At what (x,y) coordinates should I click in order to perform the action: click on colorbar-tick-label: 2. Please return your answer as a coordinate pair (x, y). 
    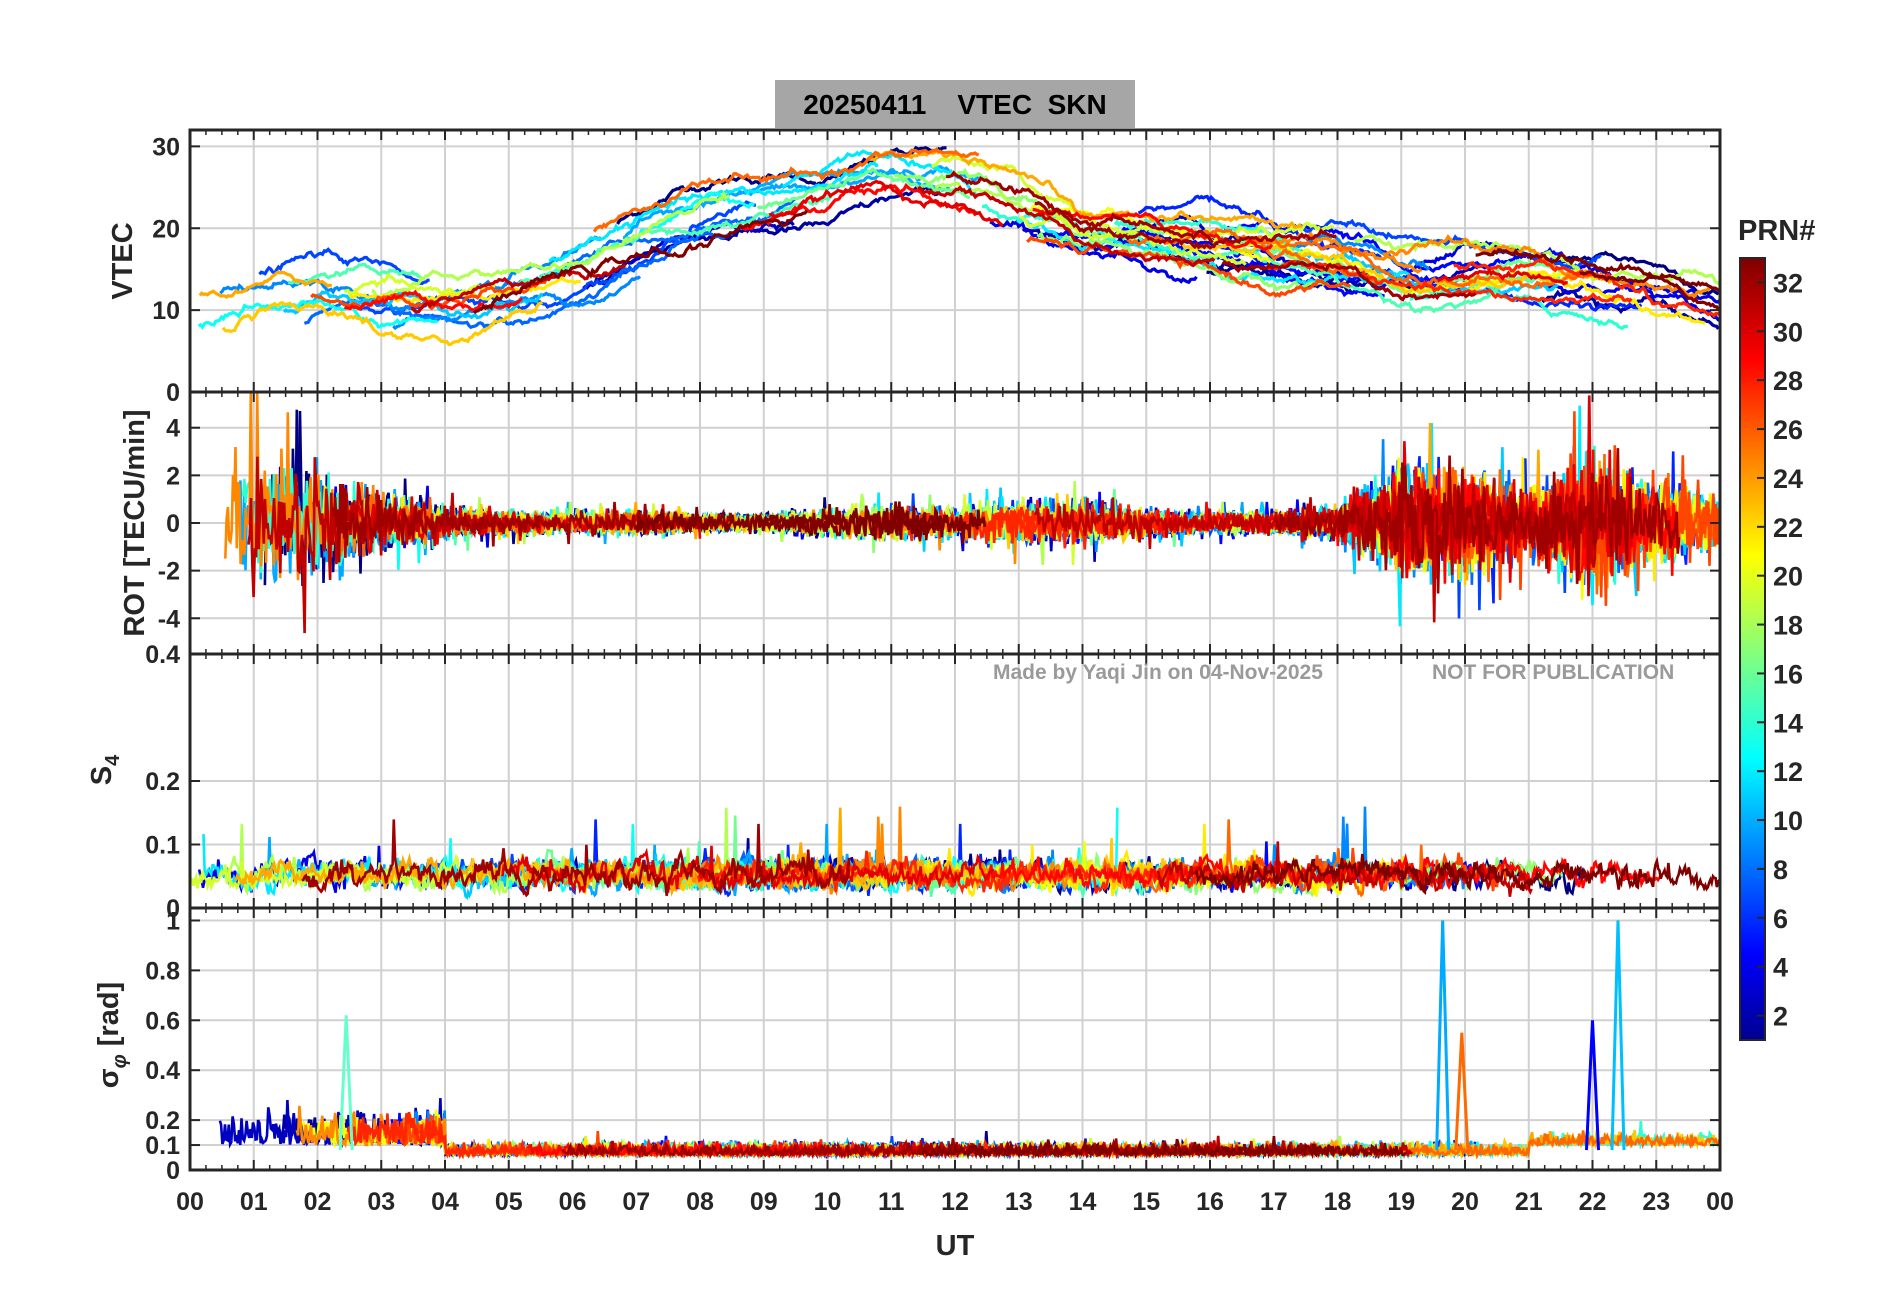
    Looking at the image, I should click on (1780, 1017).